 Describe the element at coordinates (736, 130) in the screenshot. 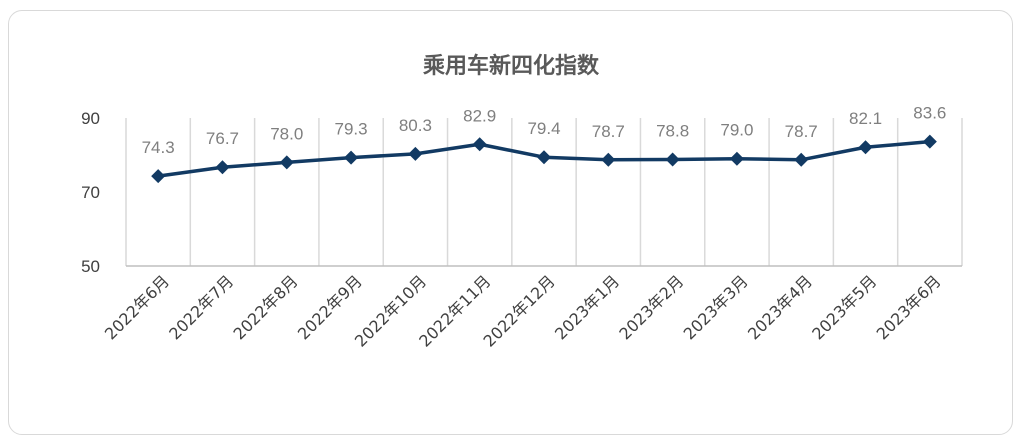

I see `data-label: 79.0` at that location.